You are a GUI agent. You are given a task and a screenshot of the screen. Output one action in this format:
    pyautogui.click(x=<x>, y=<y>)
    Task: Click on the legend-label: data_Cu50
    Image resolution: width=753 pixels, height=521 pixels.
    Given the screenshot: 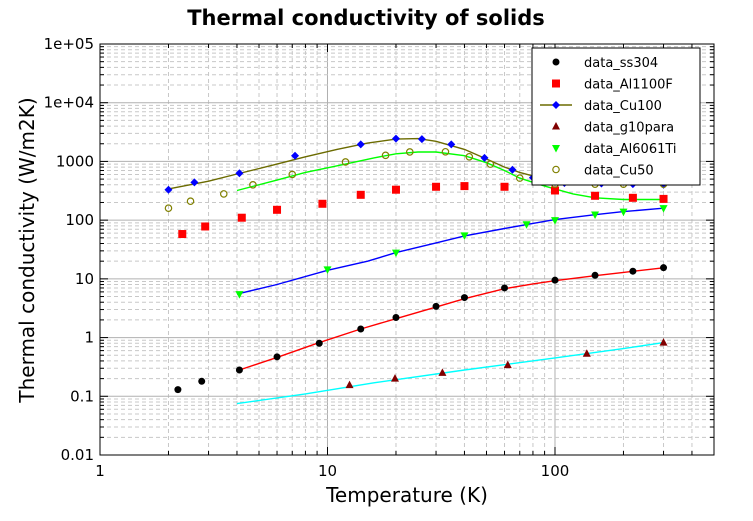 What is the action you would take?
    pyautogui.click(x=619, y=171)
    